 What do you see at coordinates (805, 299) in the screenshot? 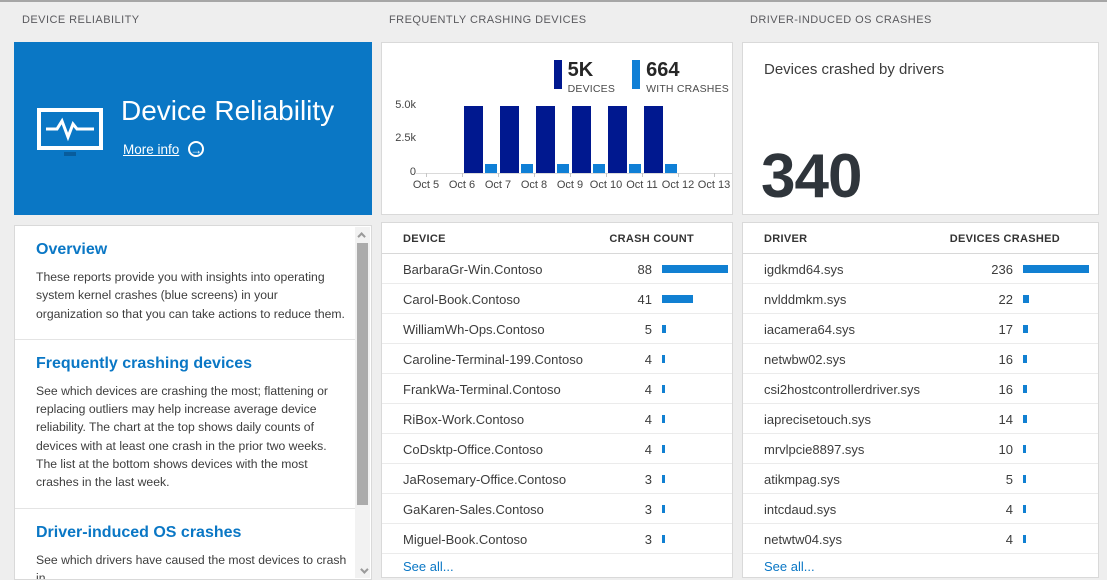
I see `cell-name: nvlddmkm.sys` at bounding box center [805, 299].